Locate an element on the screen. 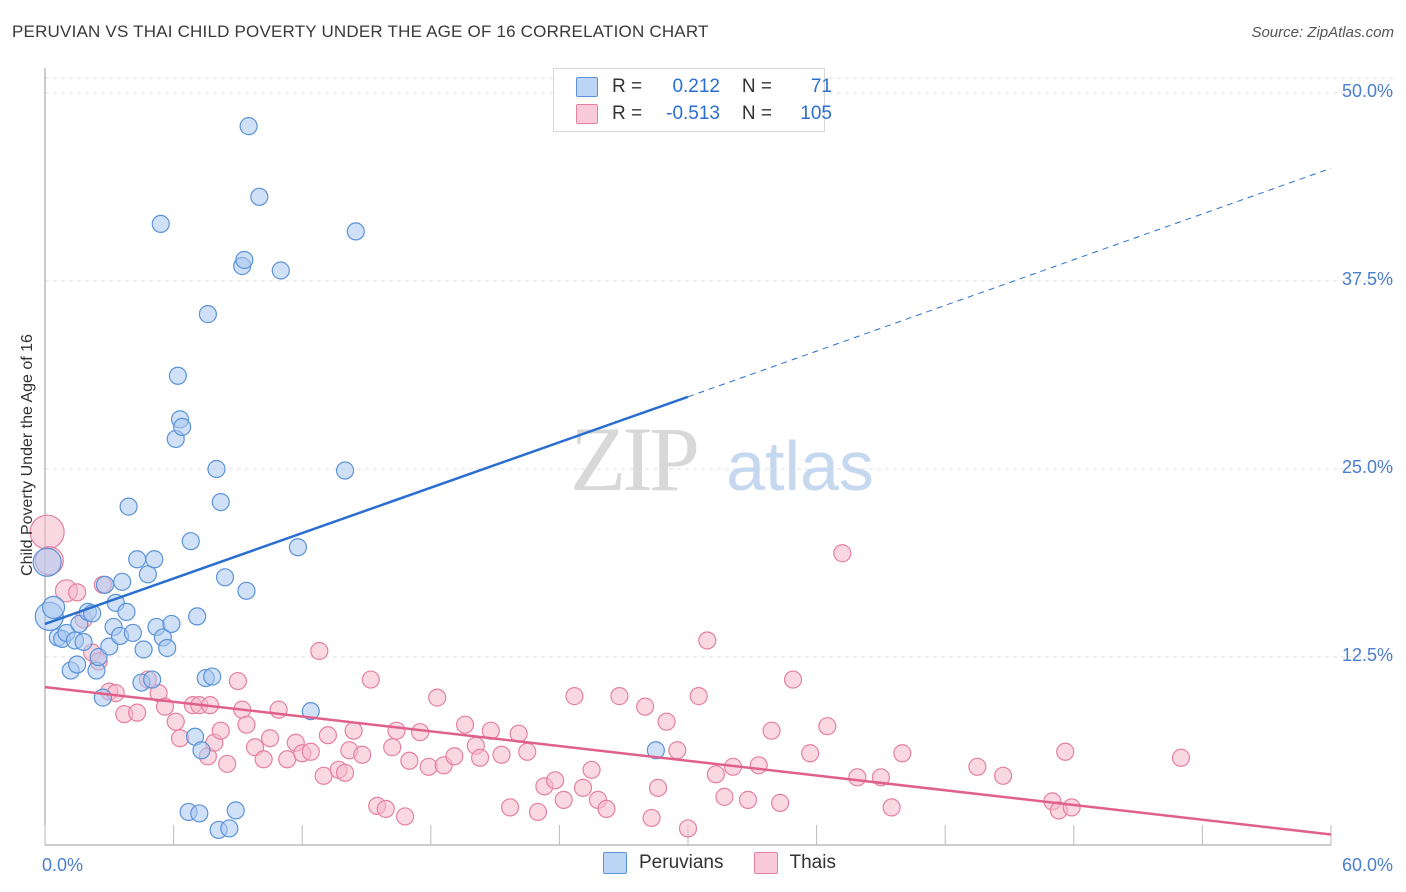  legend-item-peruvians: Peruvians is located at coordinates (663, 863).